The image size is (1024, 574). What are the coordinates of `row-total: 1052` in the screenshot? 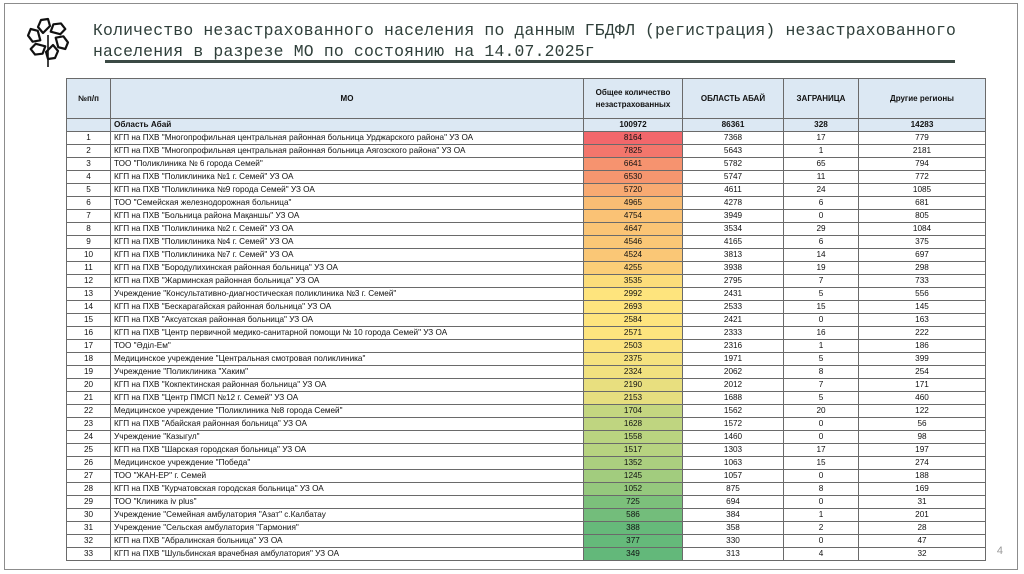 It's located at (633, 489).